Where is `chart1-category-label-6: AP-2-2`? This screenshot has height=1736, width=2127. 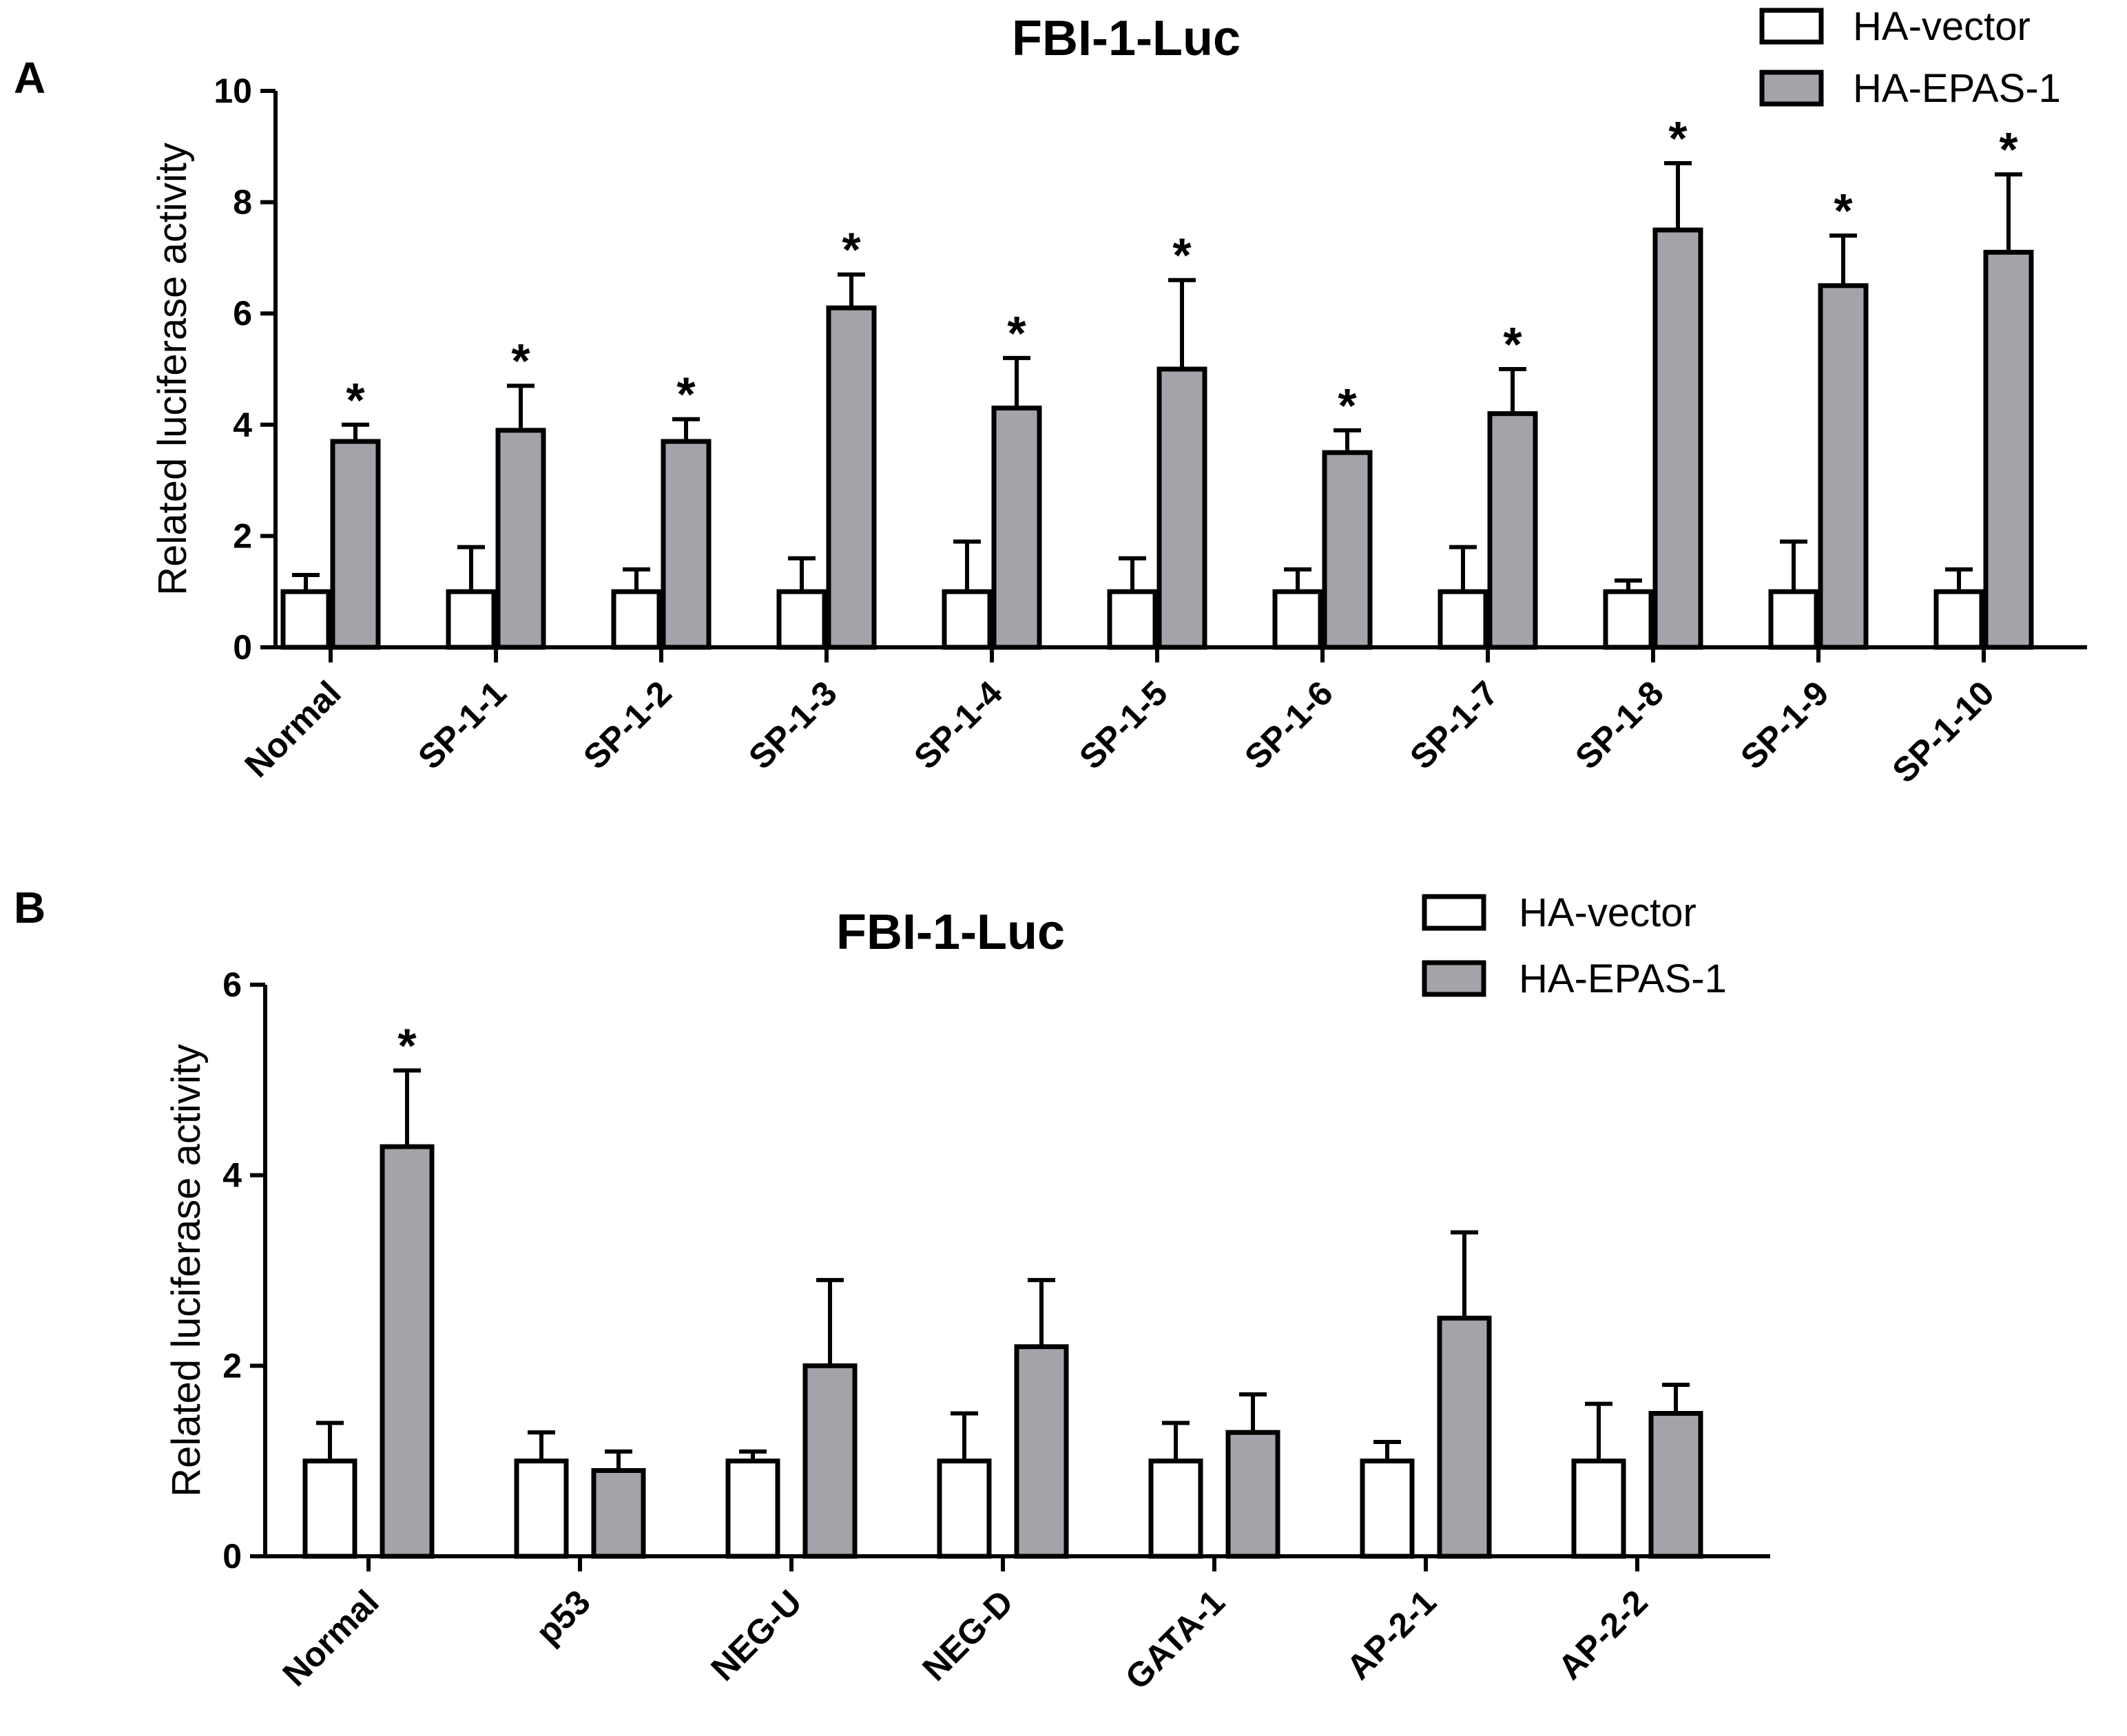 chart1-category-label-6: AP-2-2 is located at coordinates (1602, 1634).